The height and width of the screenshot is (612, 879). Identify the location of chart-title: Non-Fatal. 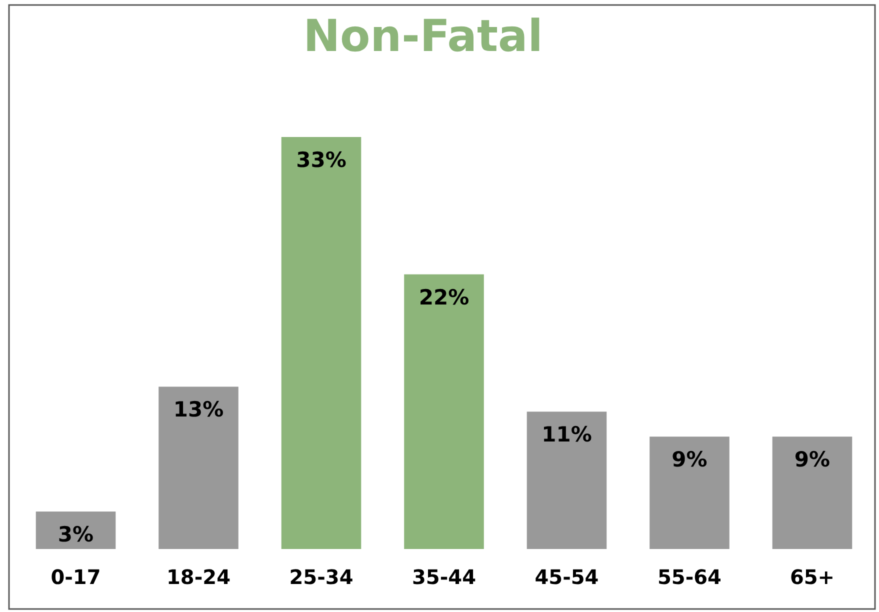
(423, 36).